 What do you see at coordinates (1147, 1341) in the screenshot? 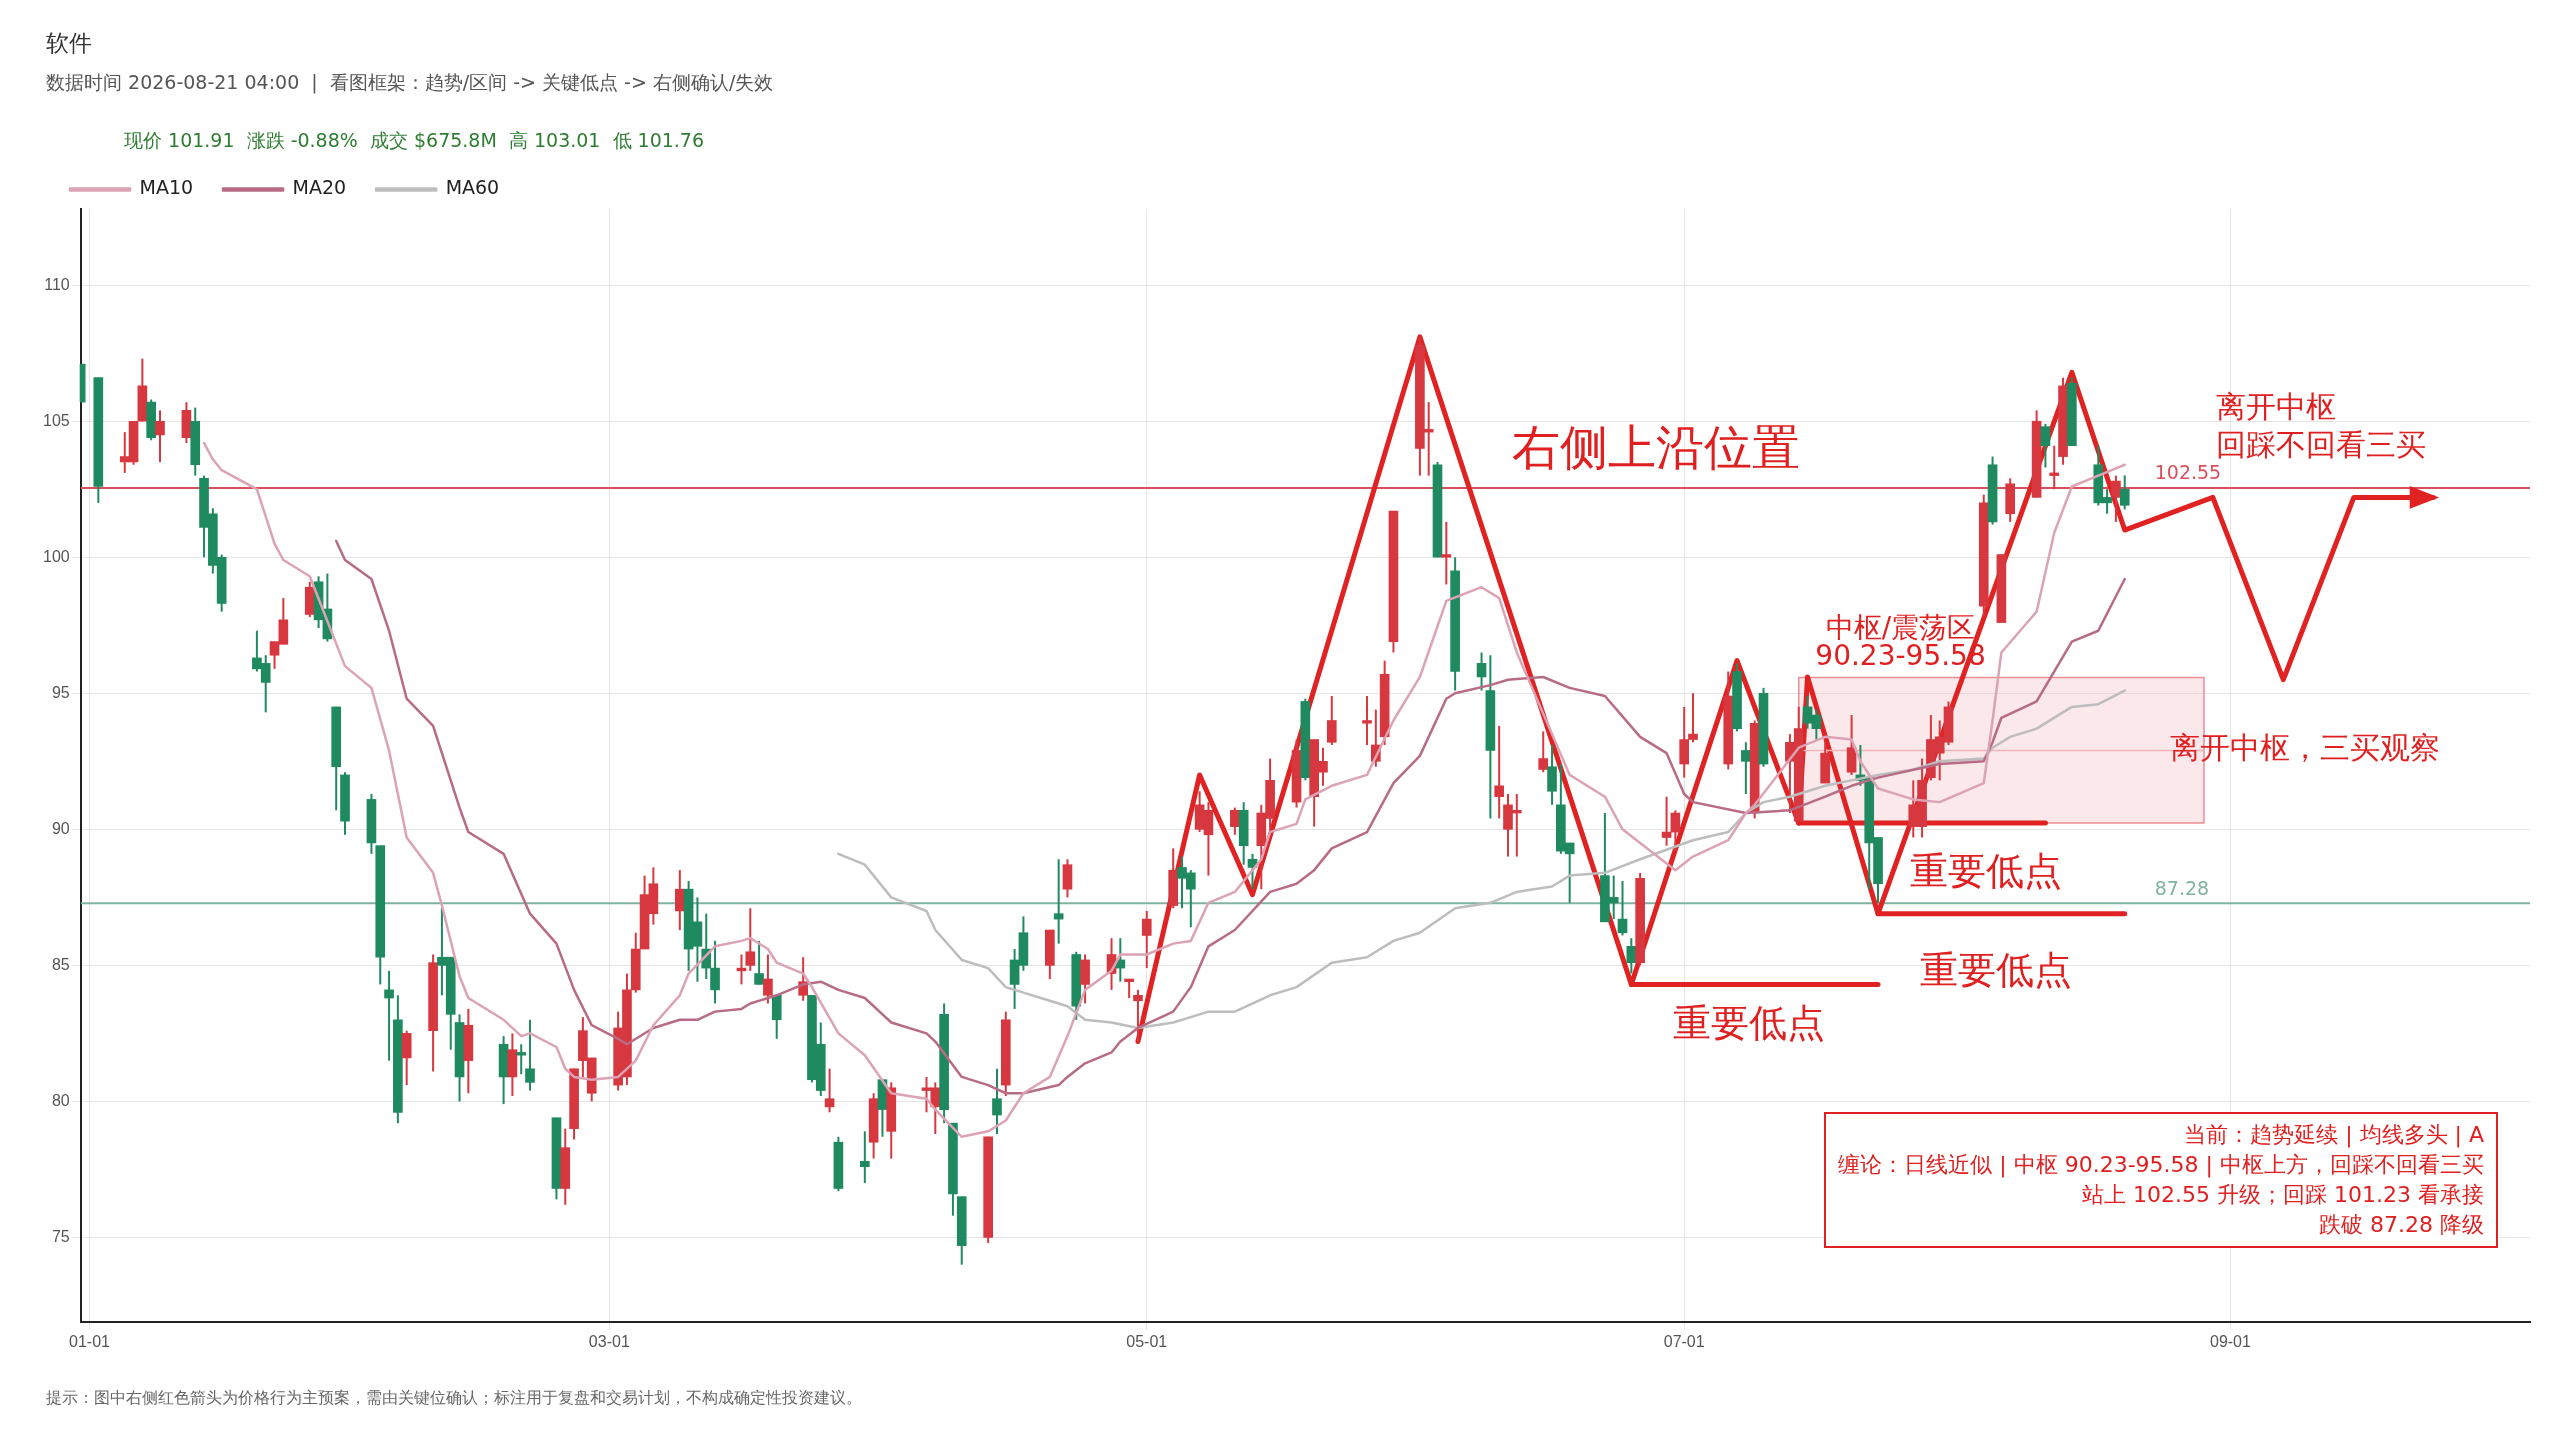
I see `x-tick-label: 05-01` at bounding box center [1147, 1341].